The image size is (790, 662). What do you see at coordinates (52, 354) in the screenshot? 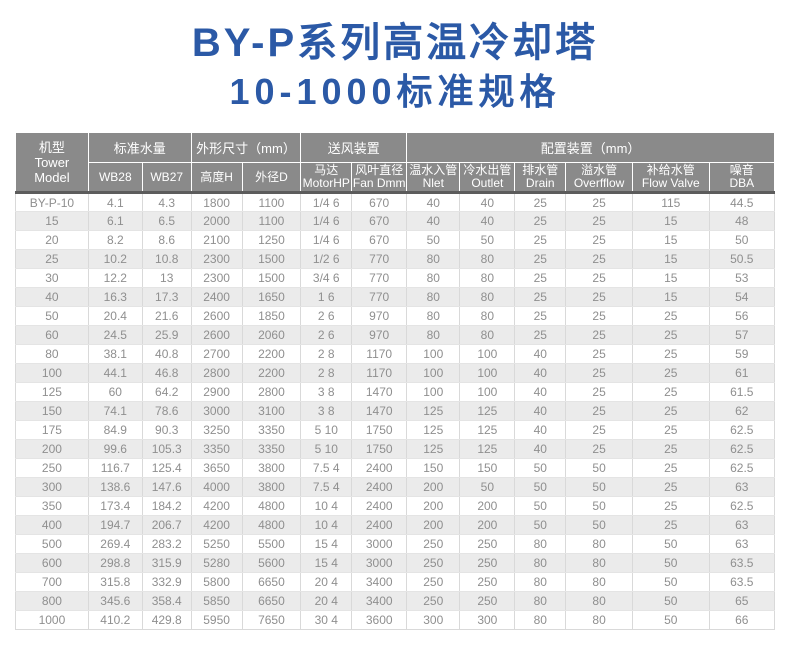
I see `model-cell: 80` at bounding box center [52, 354].